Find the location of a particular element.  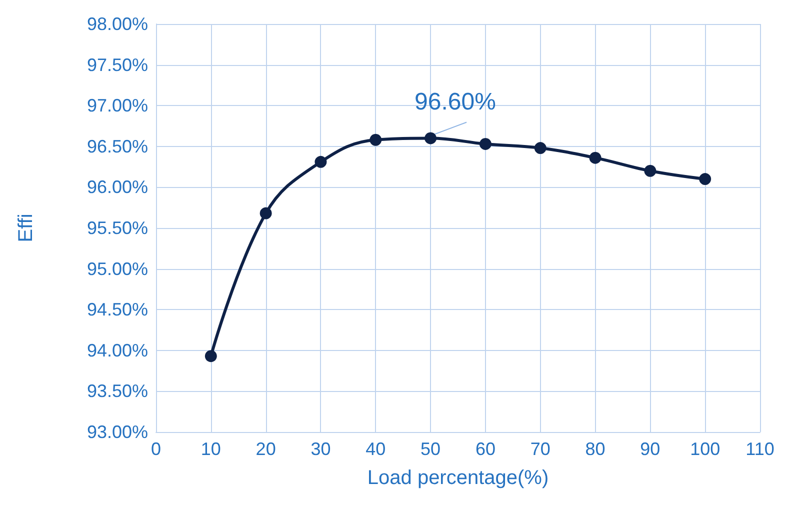

y-tick-label: 98.00% is located at coordinates (117, 24).